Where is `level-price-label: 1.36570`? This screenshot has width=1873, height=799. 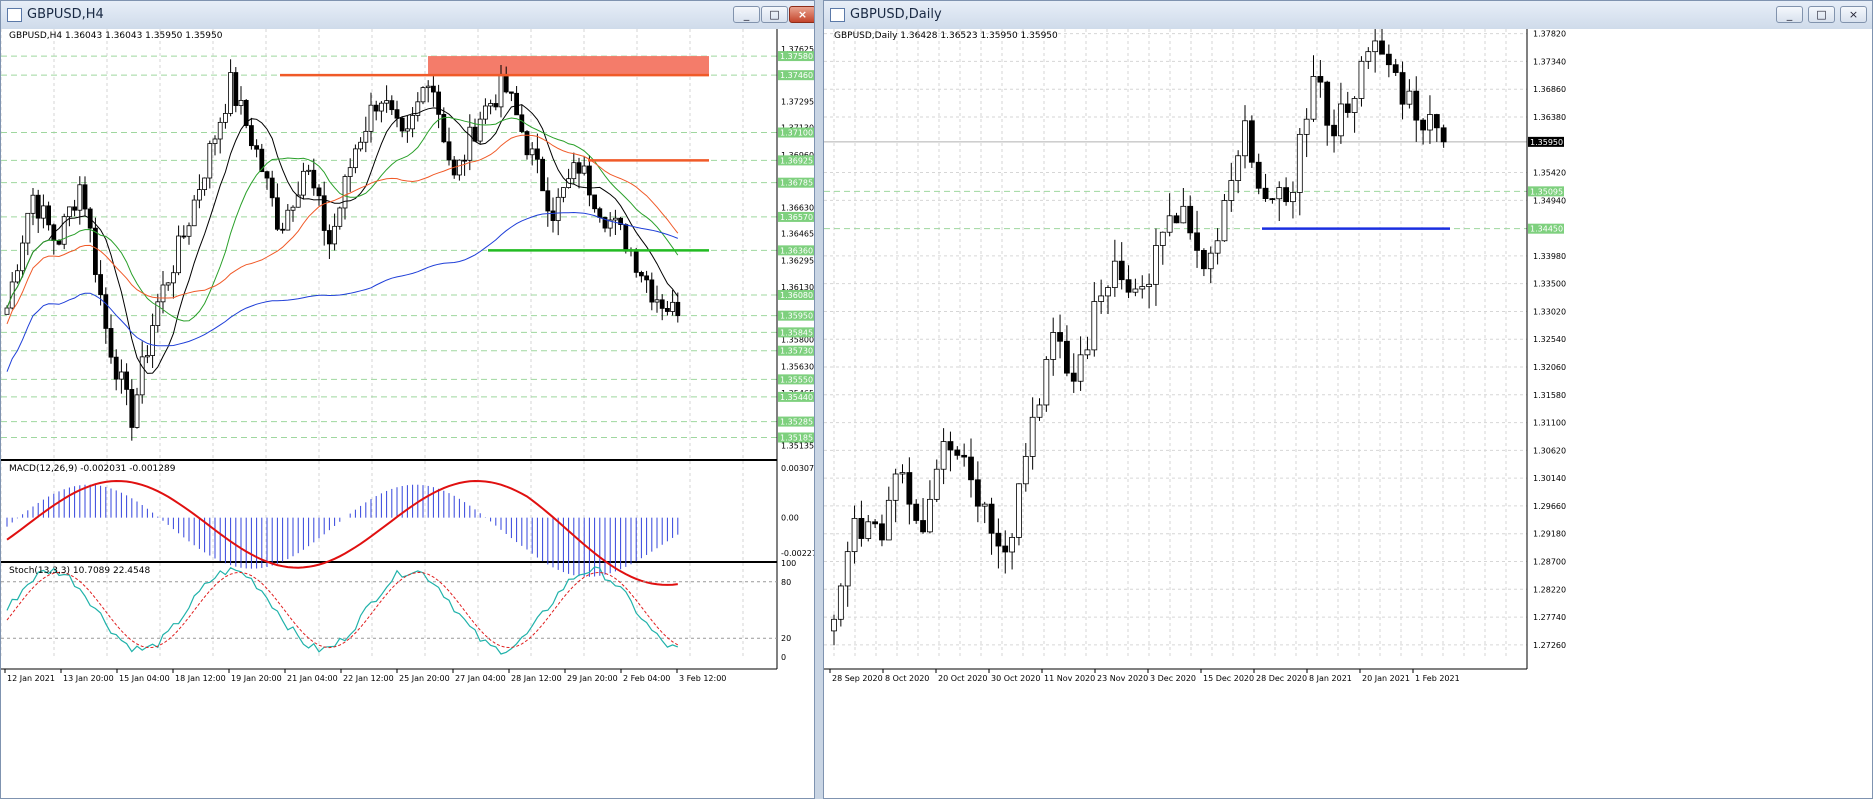 level-price-label: 1.36570 is located at coordinates (796, 217).